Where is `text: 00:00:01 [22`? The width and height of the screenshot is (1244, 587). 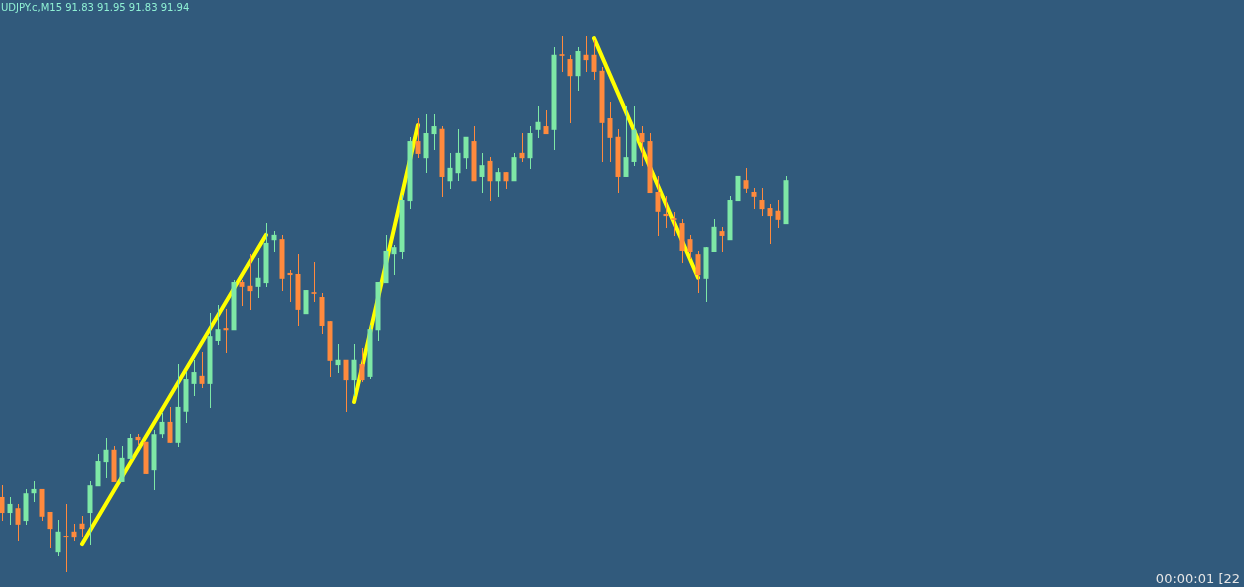
text: 00:00:01 [22 is located at coordinates (1197, 578).